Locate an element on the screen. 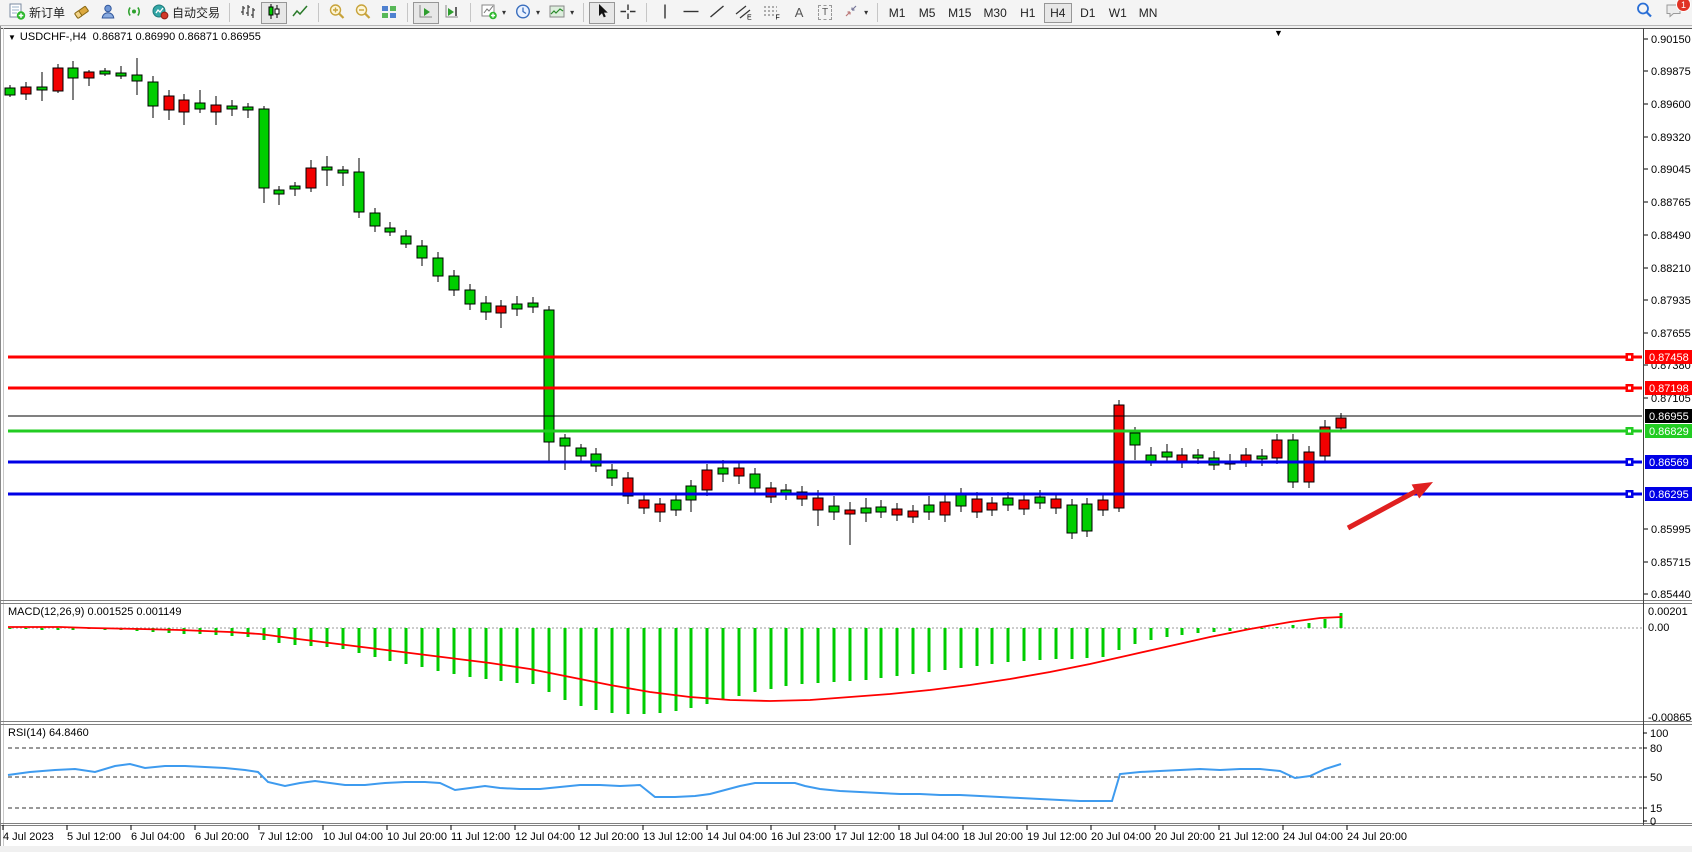  templates-button: ▾ is located at coordinates (561, 13).